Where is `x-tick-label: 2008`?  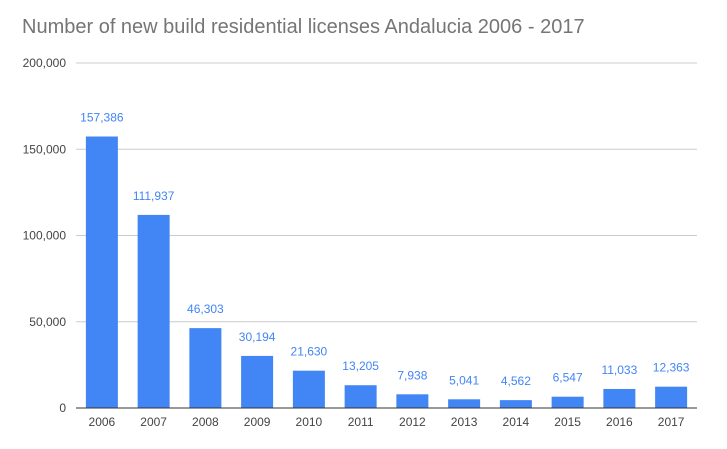 x-tick-label: 2008 is located at coordinates (205, 422).